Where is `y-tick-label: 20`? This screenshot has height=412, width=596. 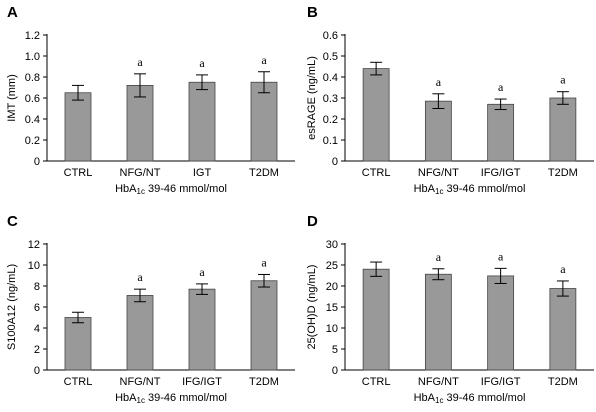 y-tick-label: 20 is located at coordinates (332, 287).